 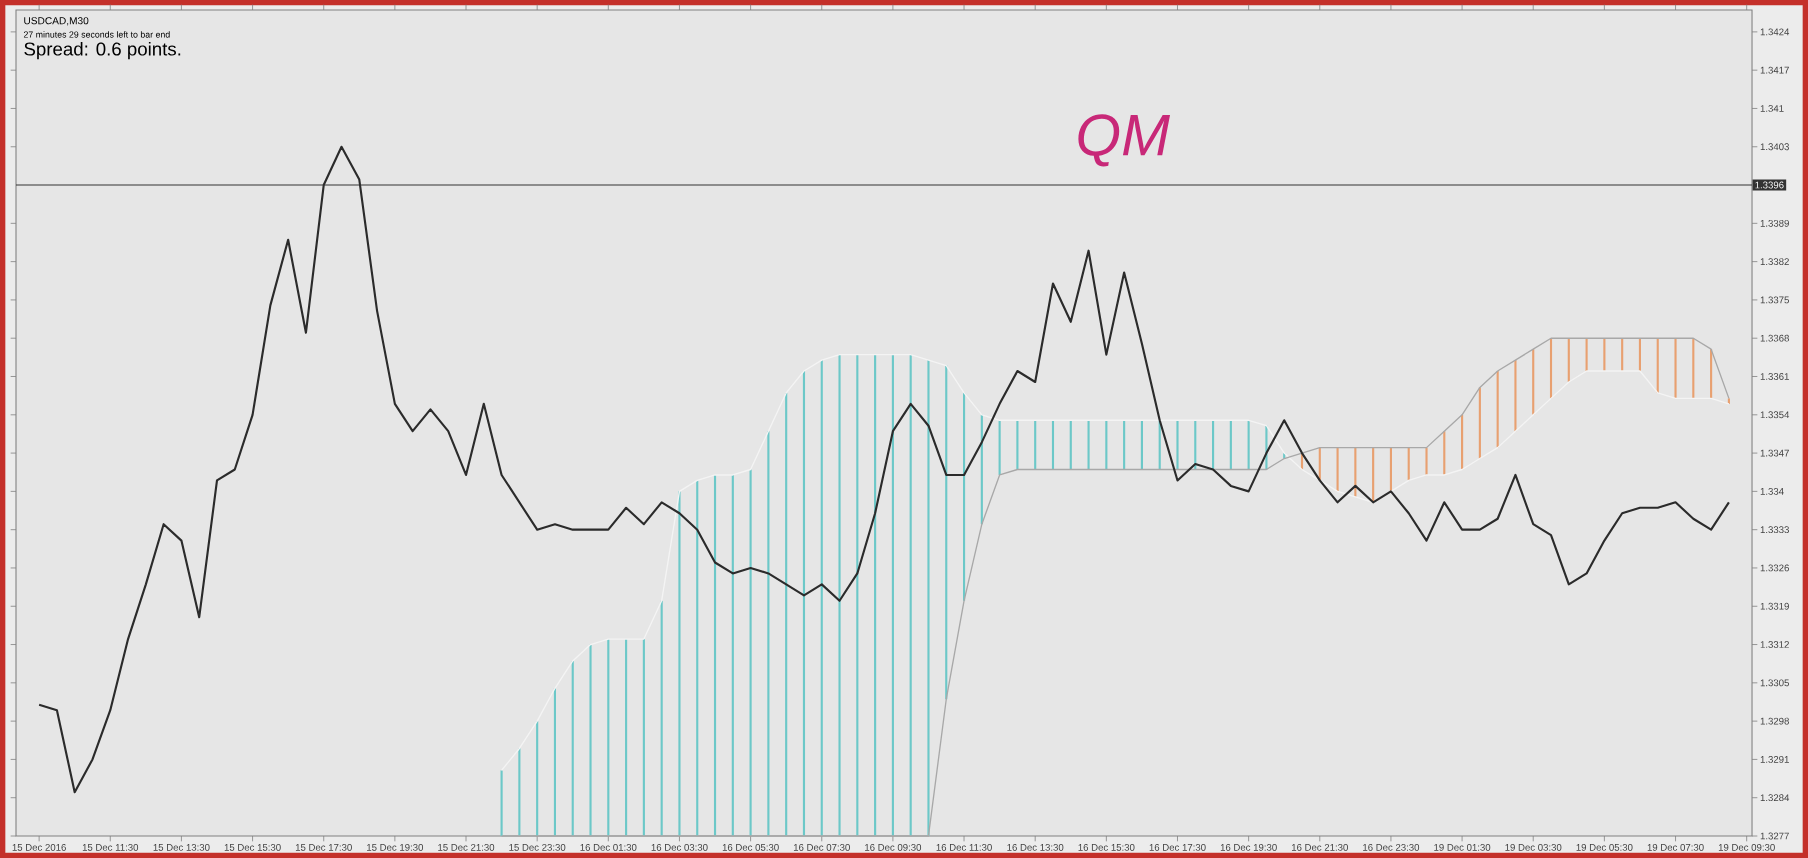 I want to click on annotation: QM, so click(x=1124, y=140).